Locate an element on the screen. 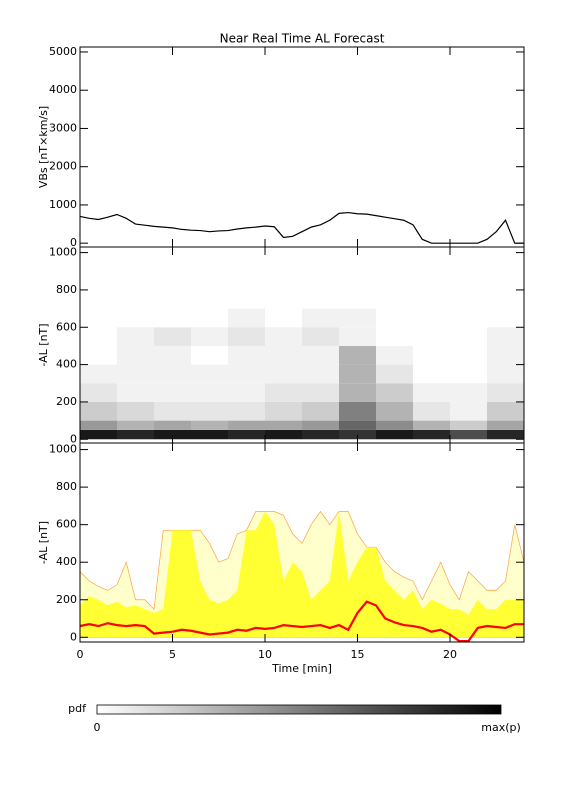  plot-area is located at coordinates (302, 576).